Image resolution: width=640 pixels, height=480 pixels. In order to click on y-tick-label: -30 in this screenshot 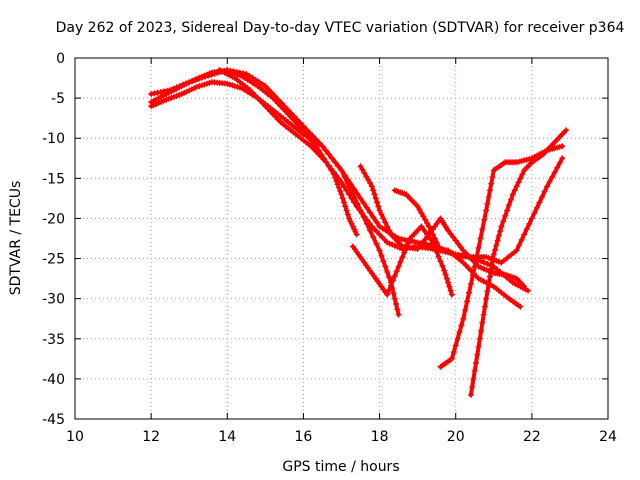, I will do `click(53, 300)`.